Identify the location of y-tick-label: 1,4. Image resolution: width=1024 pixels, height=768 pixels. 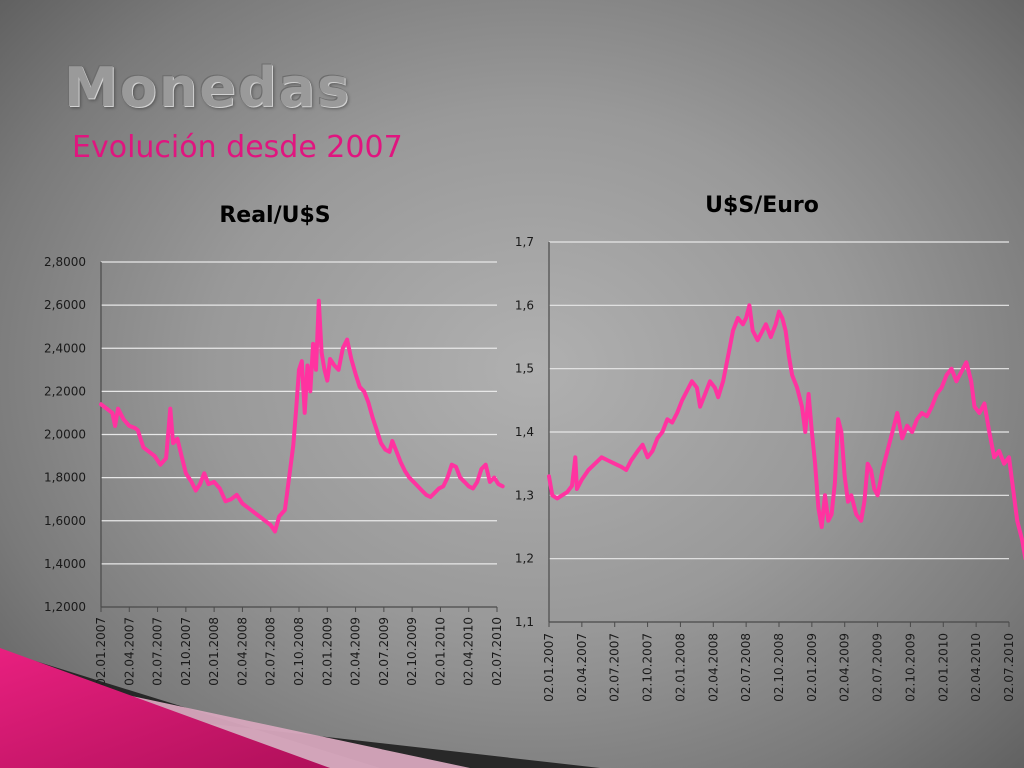
(524, 432).